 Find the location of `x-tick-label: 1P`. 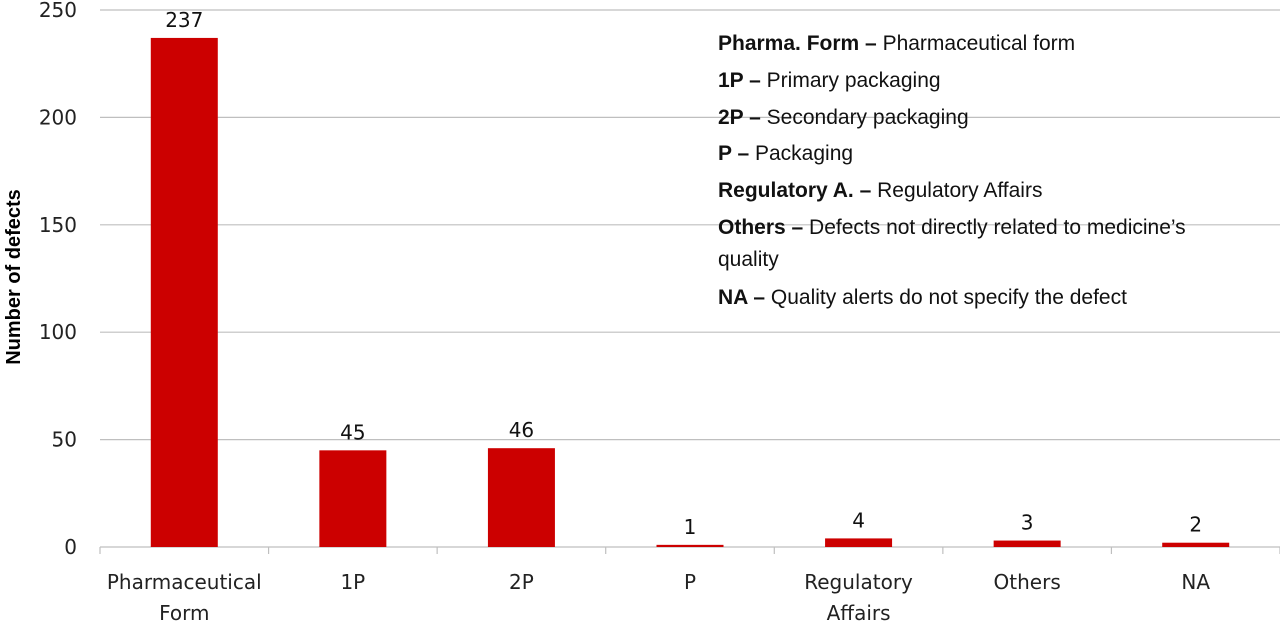

x-tick-label: 1P is located at coordinates (352, 582).